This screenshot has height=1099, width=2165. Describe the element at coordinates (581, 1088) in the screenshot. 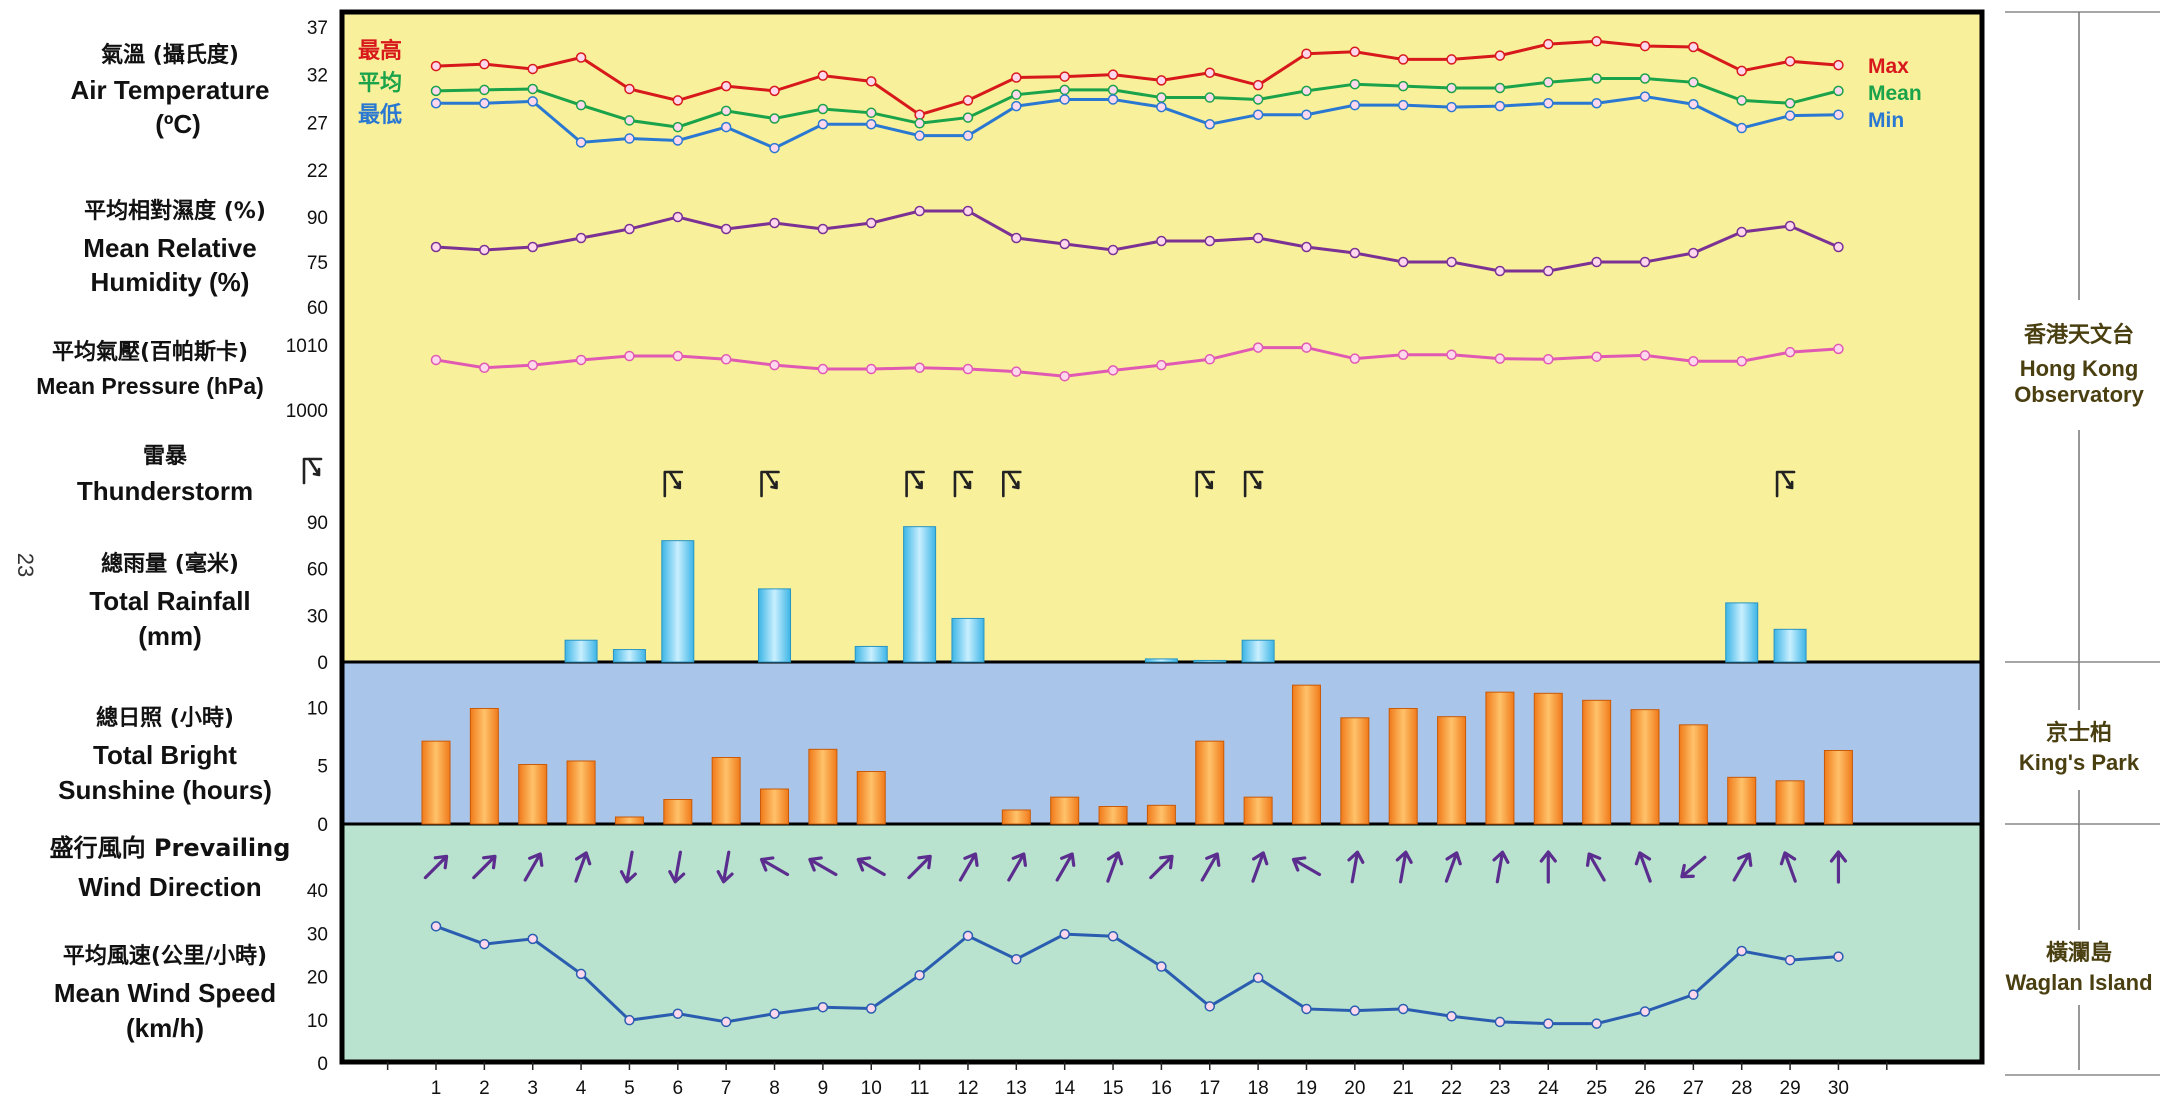

I see `x-tick-label: 4` at that location.